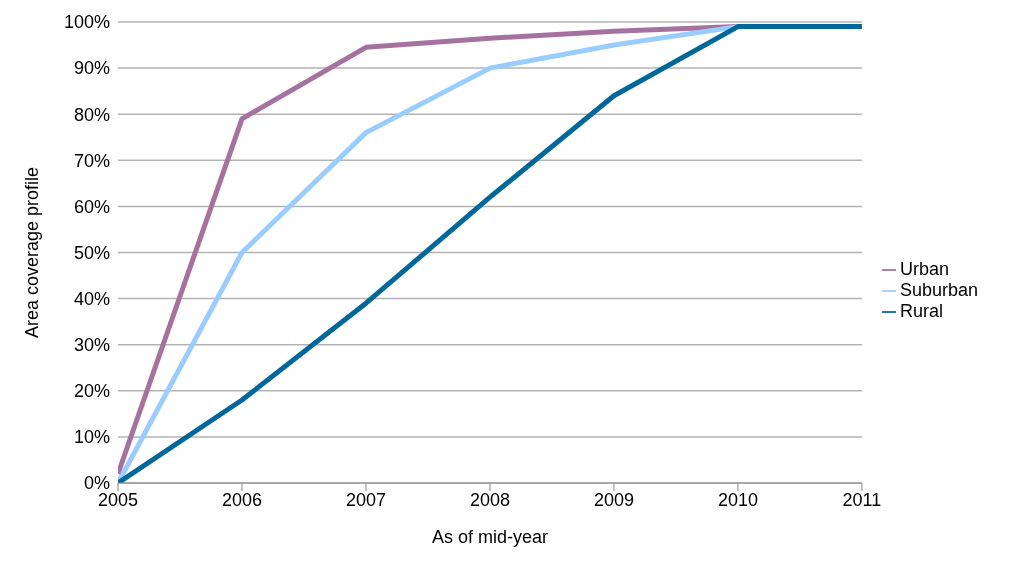 The width and height of the screenshot is (1023, 579). Describe the element at coordinates (489, 537) in the screenshot. I see `x-axis-title: As of mid-year` at that location.